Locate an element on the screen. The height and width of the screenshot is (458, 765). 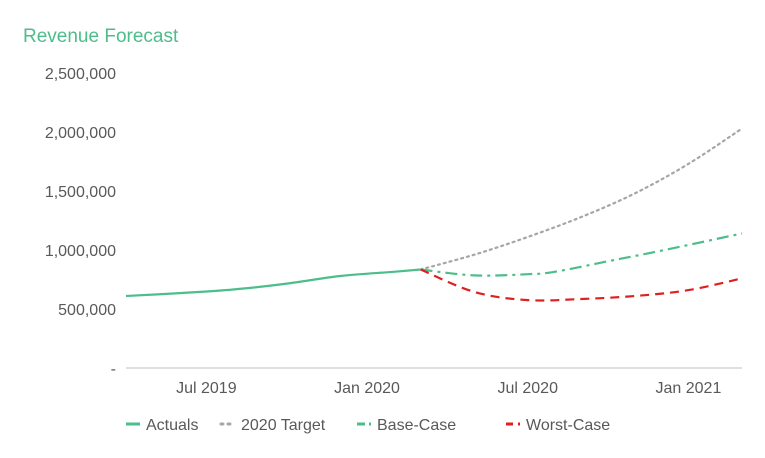
y-tick-label: 500,000 is located at coordinates (87, 310).